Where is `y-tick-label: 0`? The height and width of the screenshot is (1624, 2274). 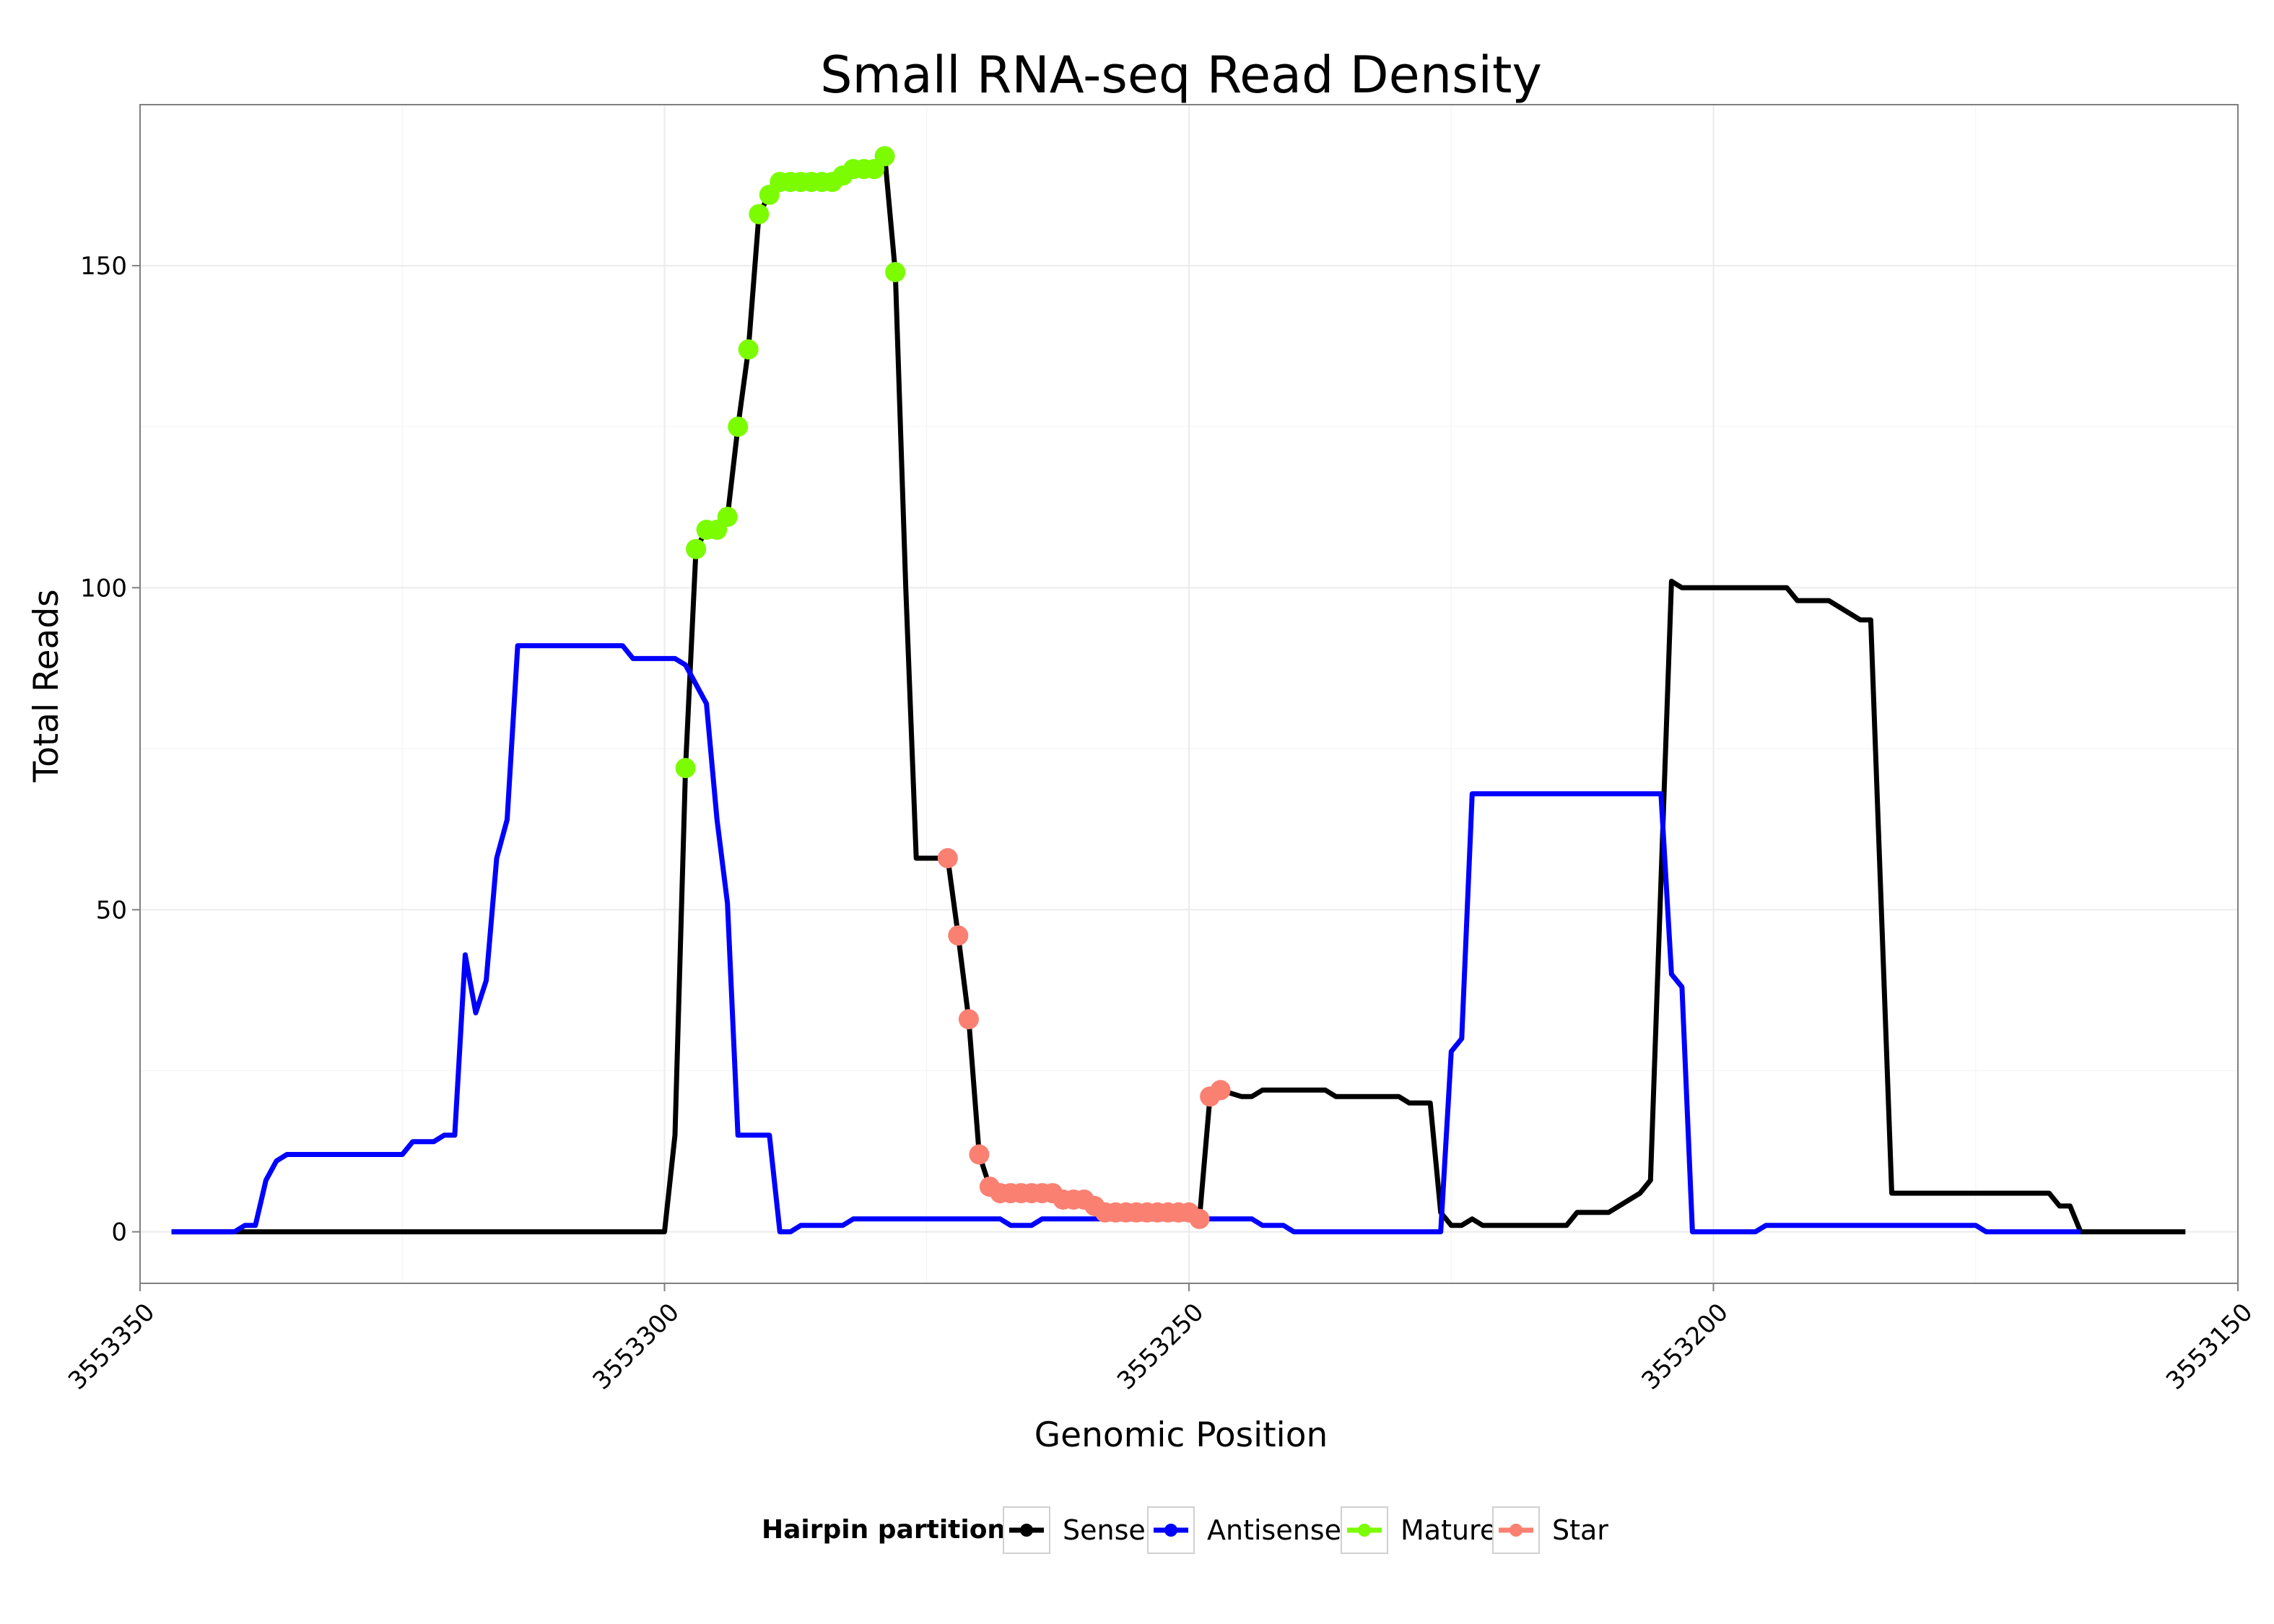
y-tick-label: 0 is located at coordinates (119, 1232).